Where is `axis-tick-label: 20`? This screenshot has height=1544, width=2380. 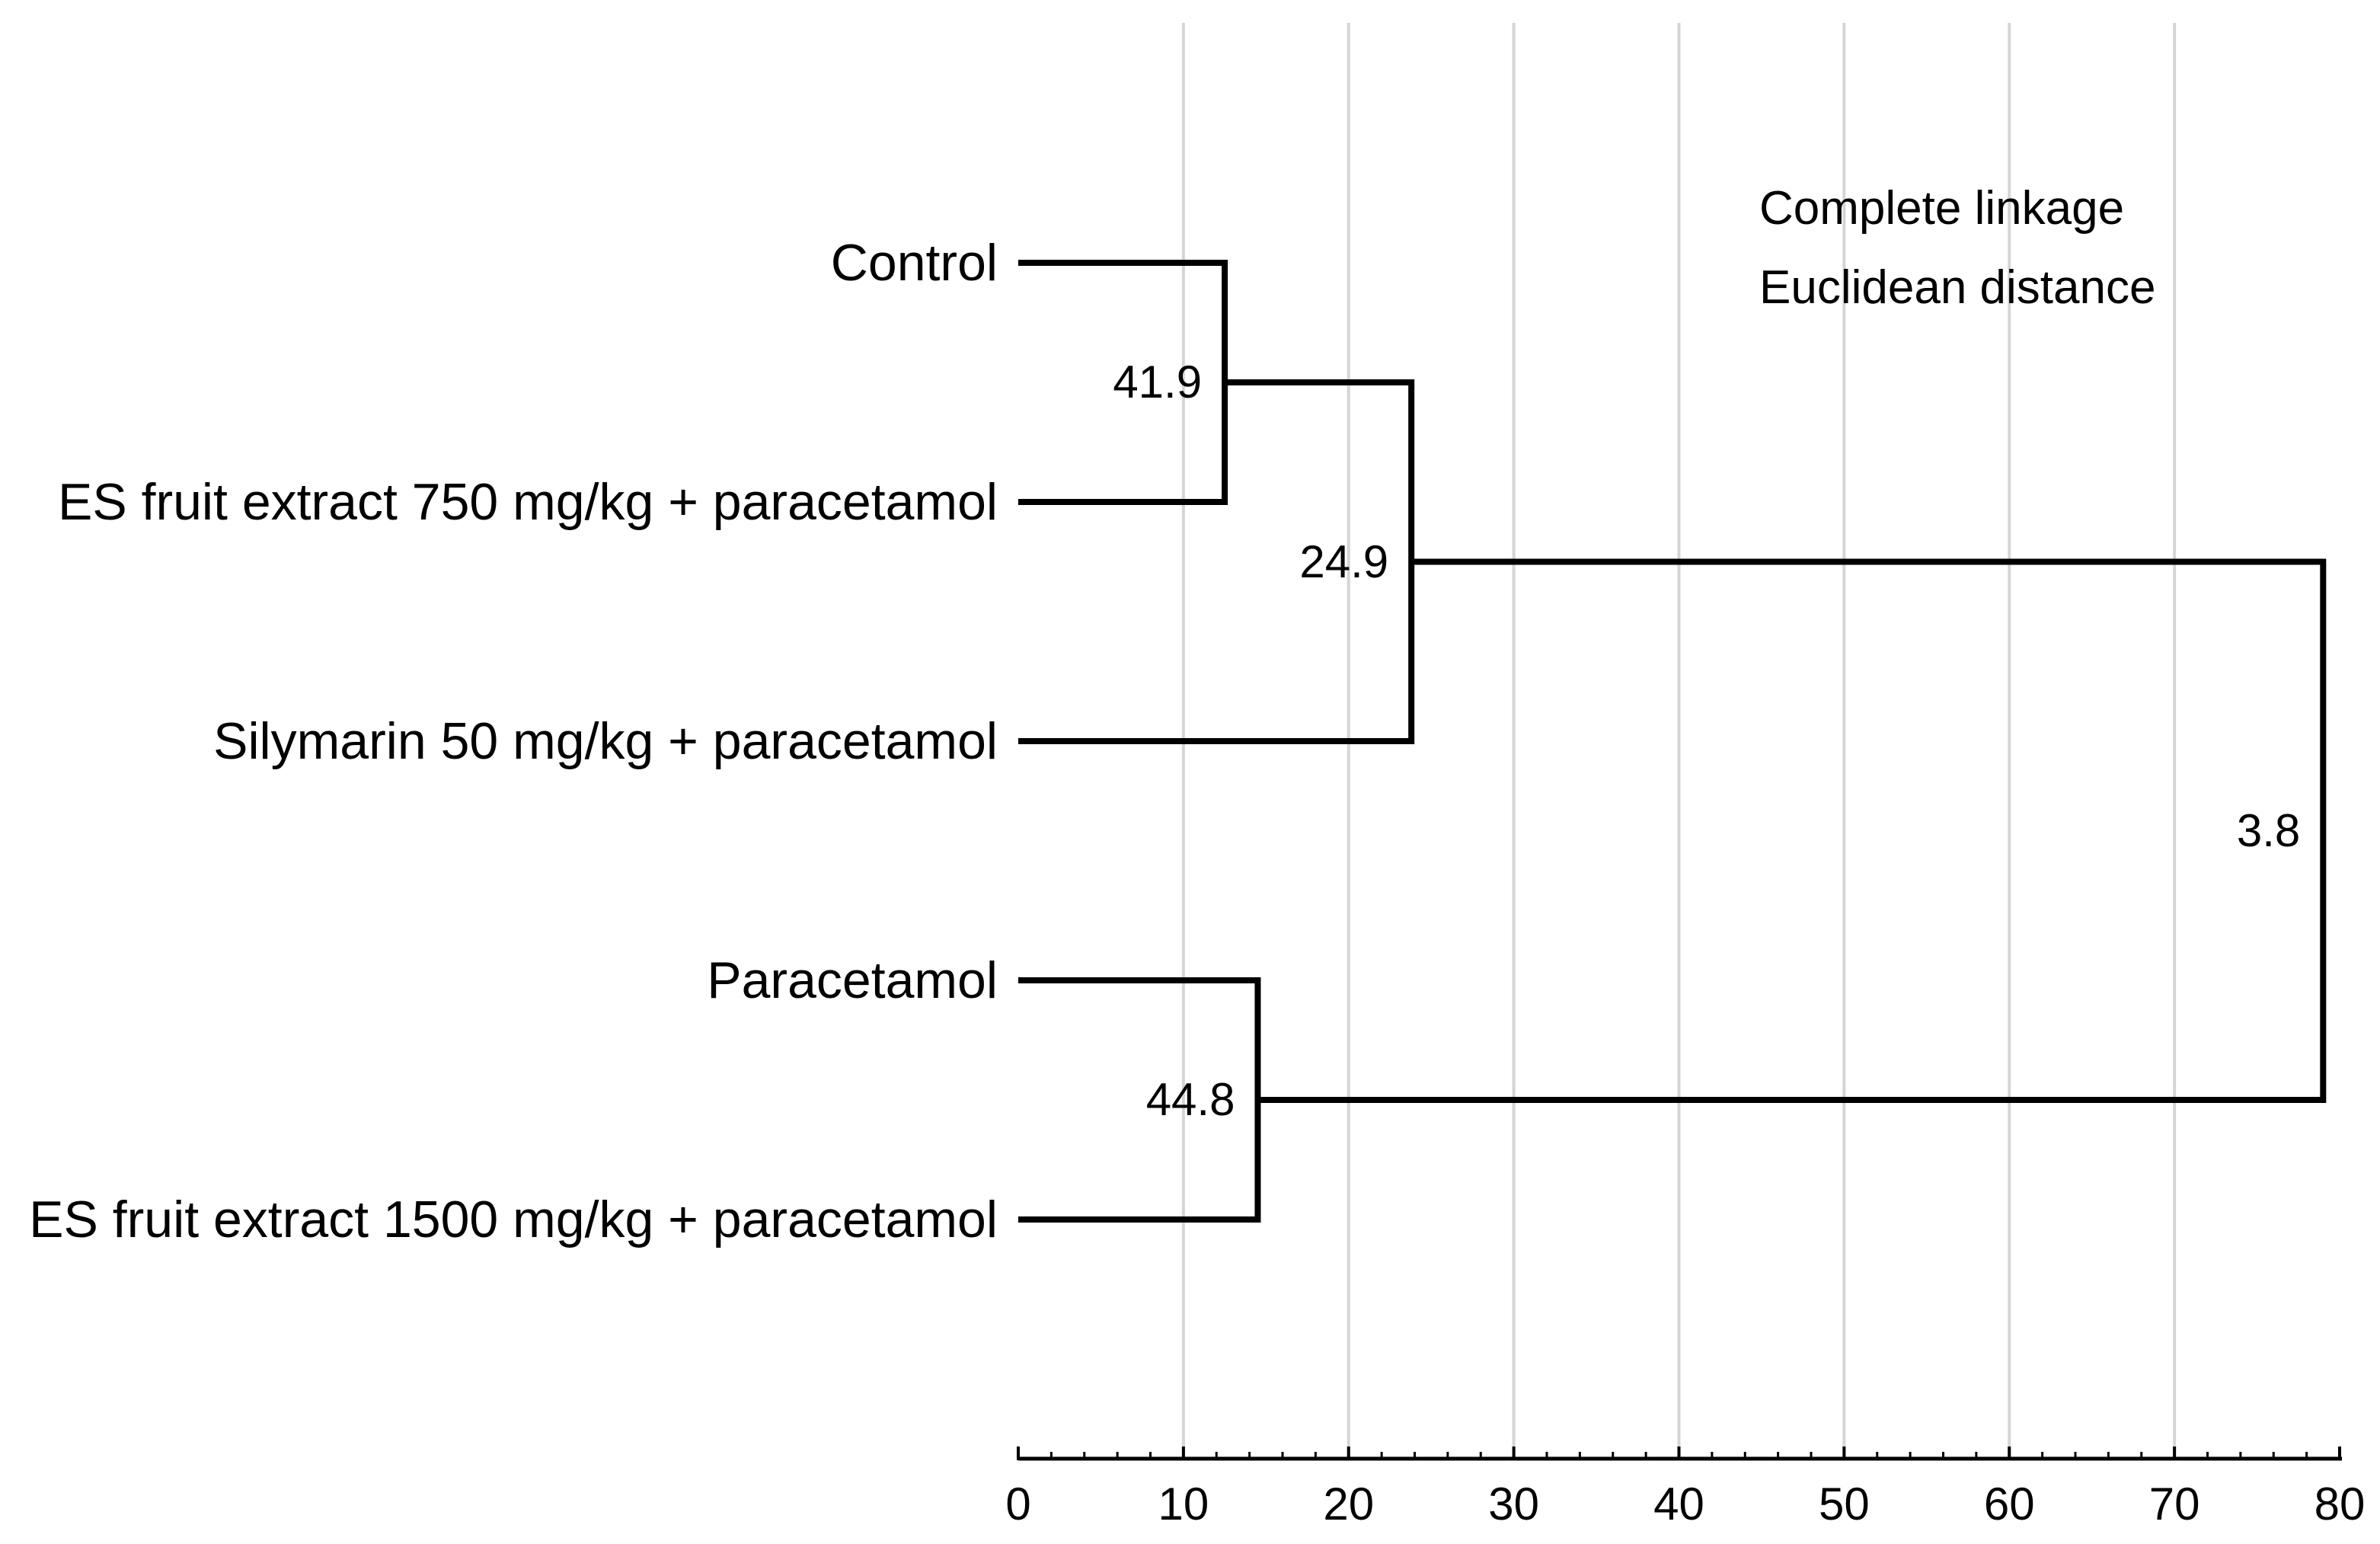 axis-tick-label: 20 is located at coordinates (1349, 1504).